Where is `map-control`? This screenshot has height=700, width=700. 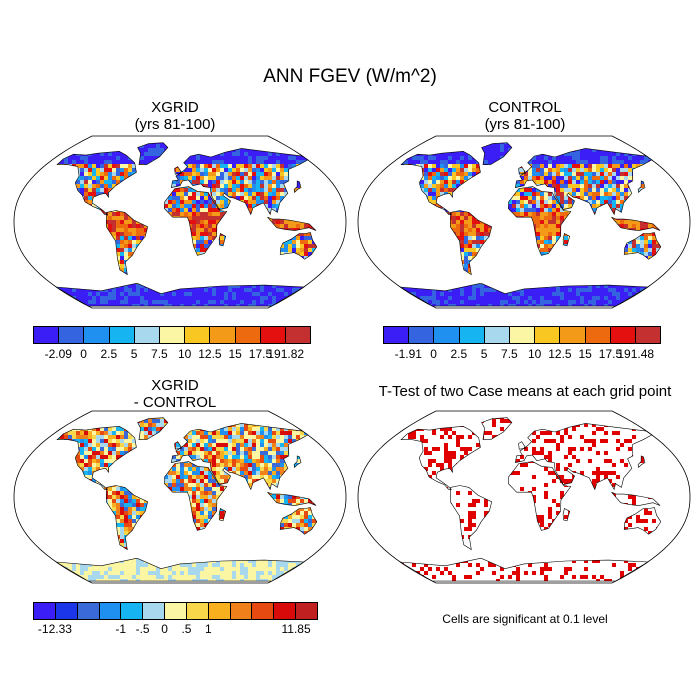
map-control is located at coordinates (524, 222).